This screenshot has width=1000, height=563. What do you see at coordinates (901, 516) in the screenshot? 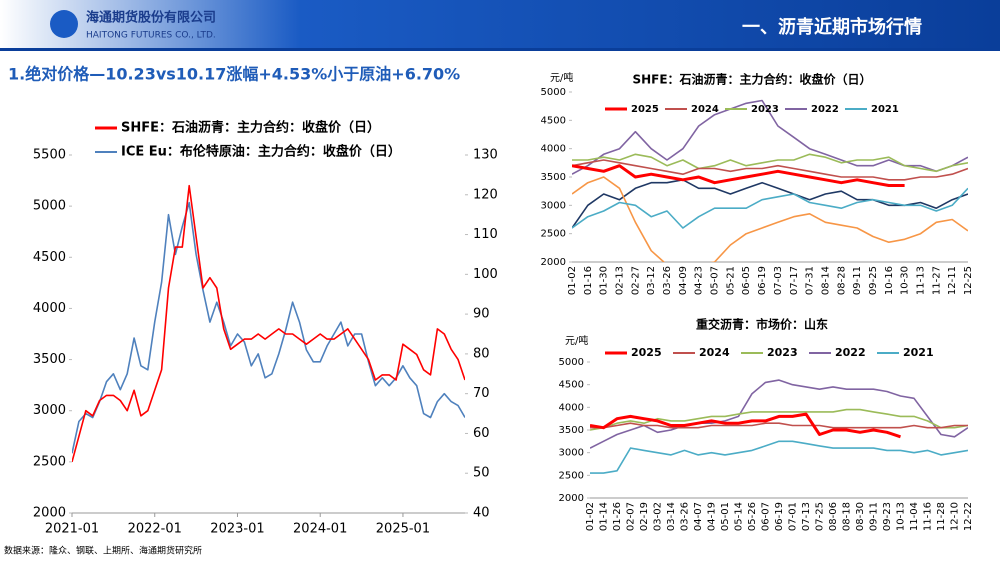
I see `x-tick-label: 10-13` at bounding box center [901, 516].